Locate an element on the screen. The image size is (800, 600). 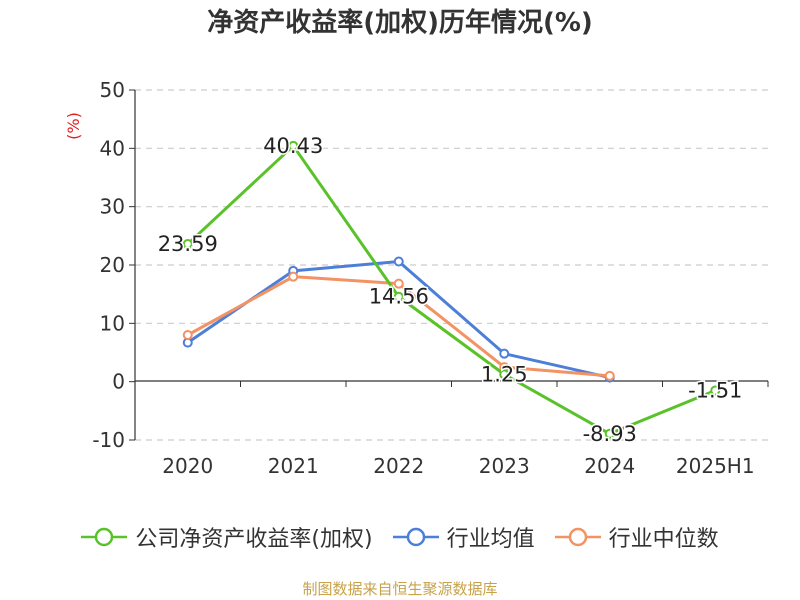
data-label: -1.51 is located at coordinates (715, 390).